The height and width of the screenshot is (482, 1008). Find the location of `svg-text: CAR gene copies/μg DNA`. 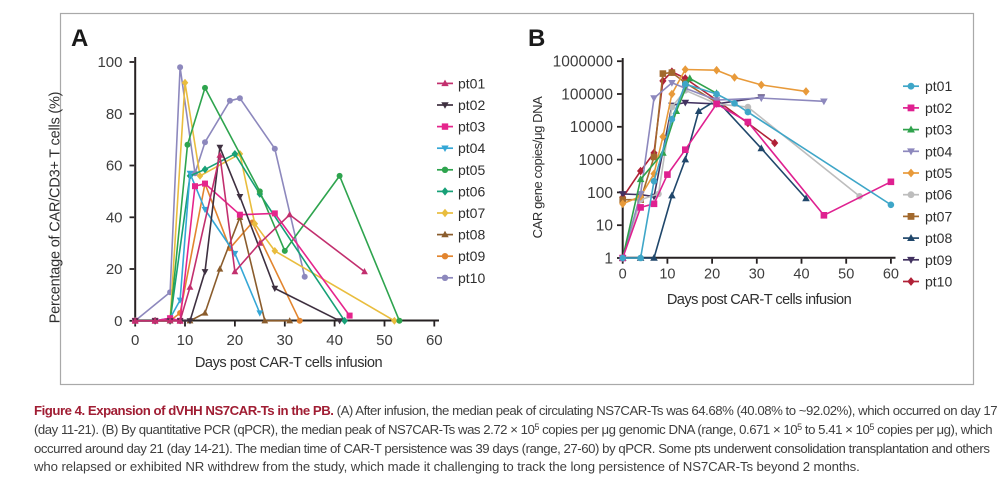

svg-text: CAR gene copies/μg DNA is located at coordinates (537, 167).